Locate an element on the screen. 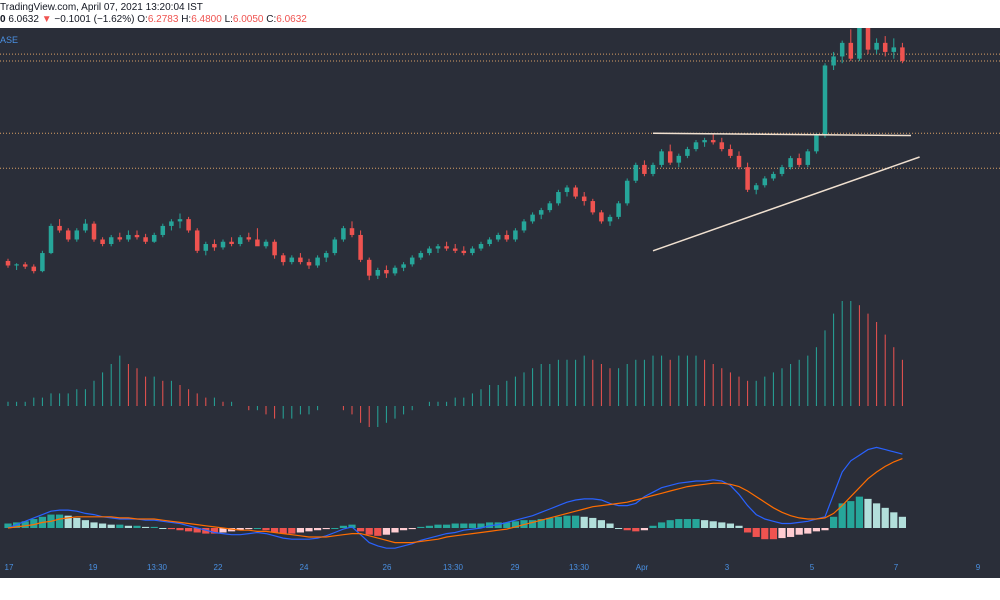  footer is located at coordinates (500, 589).